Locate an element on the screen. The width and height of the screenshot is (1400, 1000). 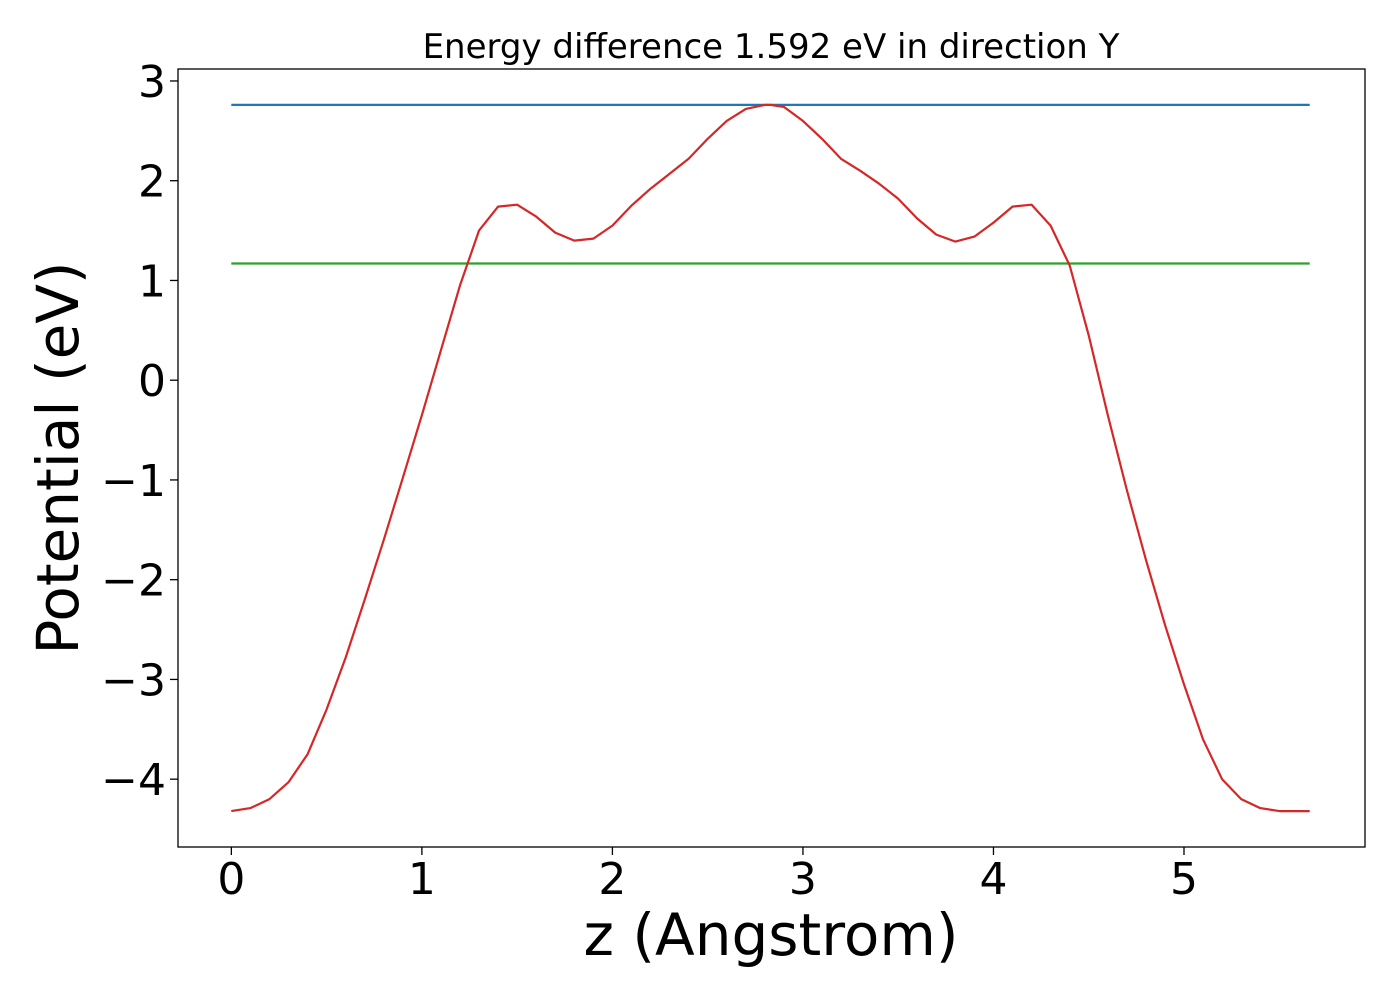
y-tick-label: −4 is located at coordinates (133, 780).